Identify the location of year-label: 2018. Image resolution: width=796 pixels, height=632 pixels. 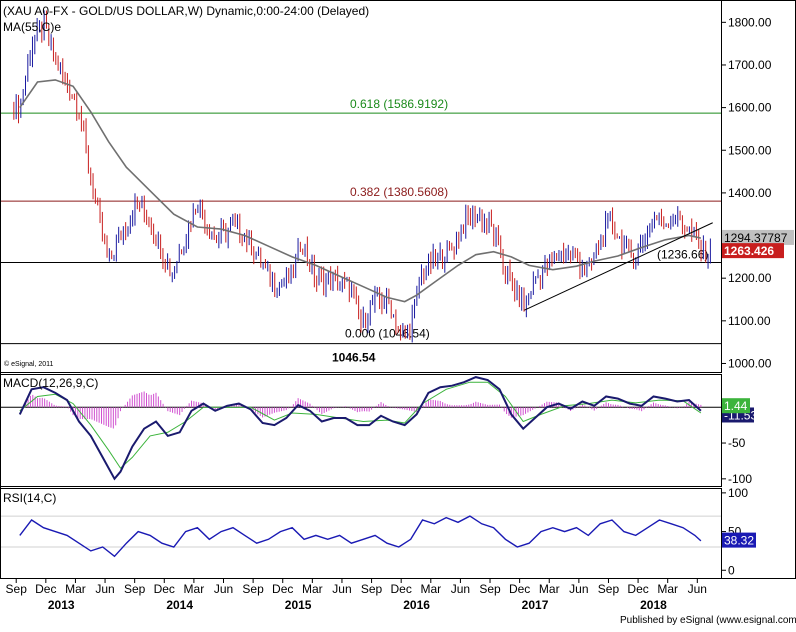
(653, 605).